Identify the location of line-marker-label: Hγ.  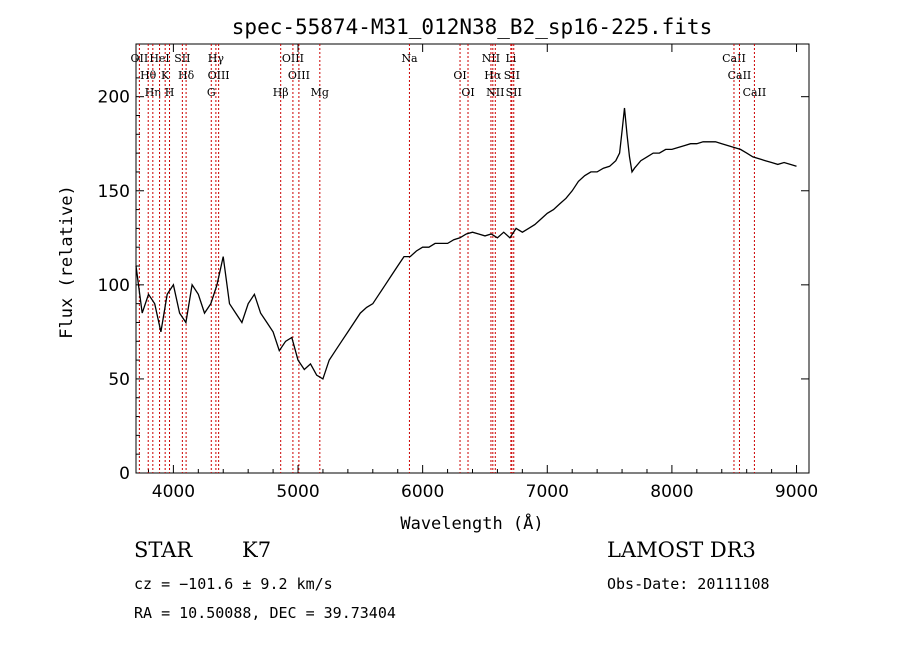
(216, 58).